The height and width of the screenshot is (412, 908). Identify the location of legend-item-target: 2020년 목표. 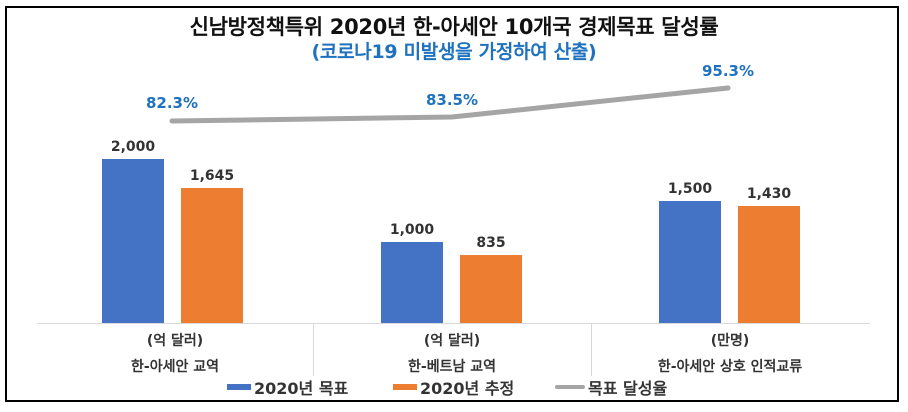
(287, 387).